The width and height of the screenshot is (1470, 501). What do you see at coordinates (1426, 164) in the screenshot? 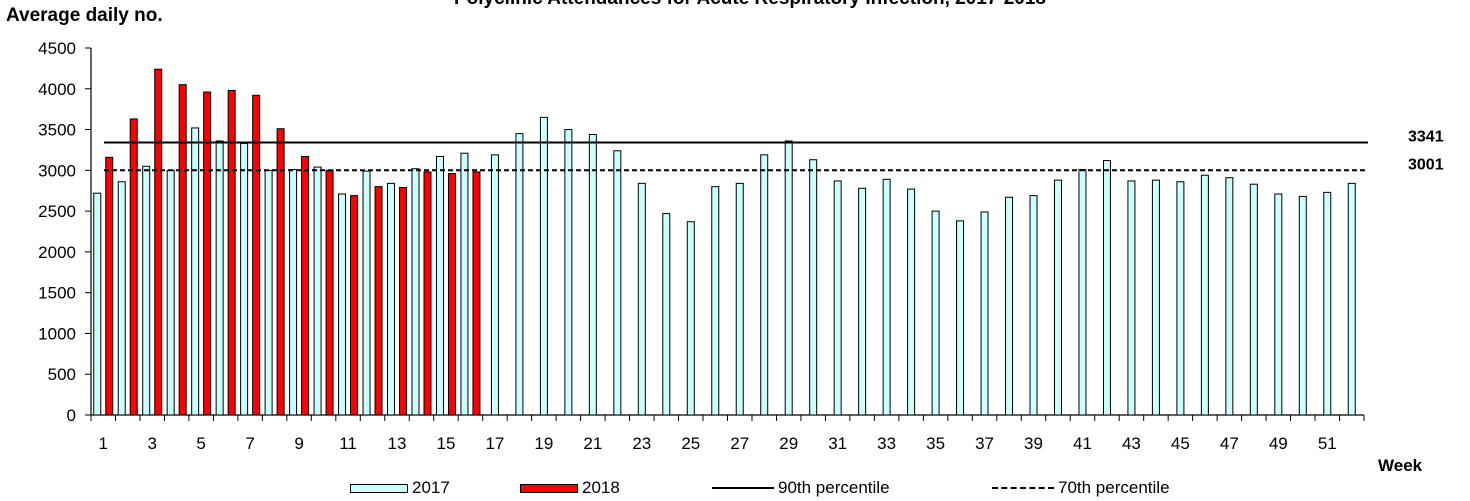
I see `label-70th-percentile: 3001` at bounding box center [1426, 164].